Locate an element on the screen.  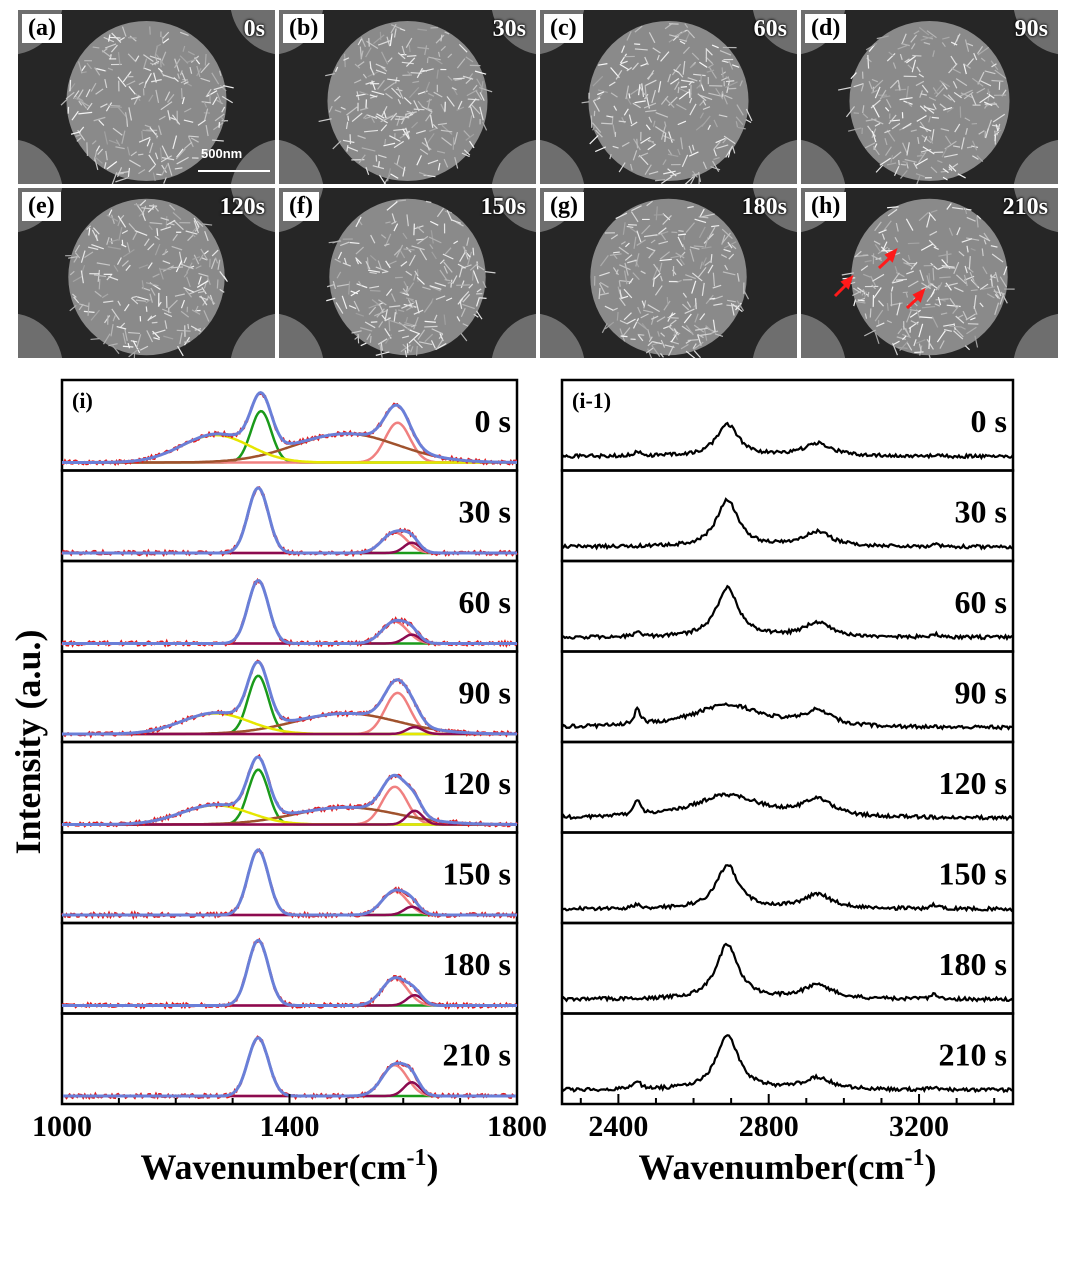
spectrum-frame is located at coordinates (787, 697).